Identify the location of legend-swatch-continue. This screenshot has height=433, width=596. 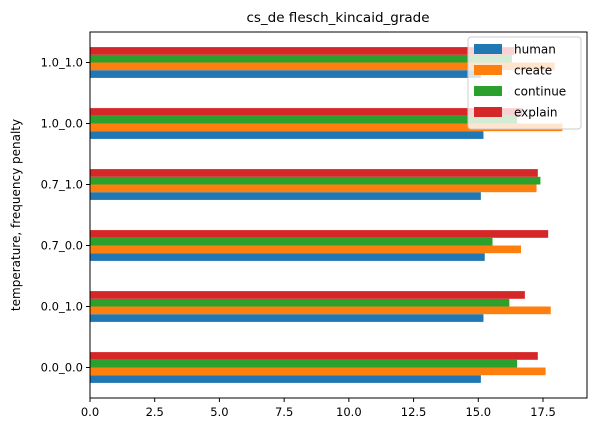
(488, 91).